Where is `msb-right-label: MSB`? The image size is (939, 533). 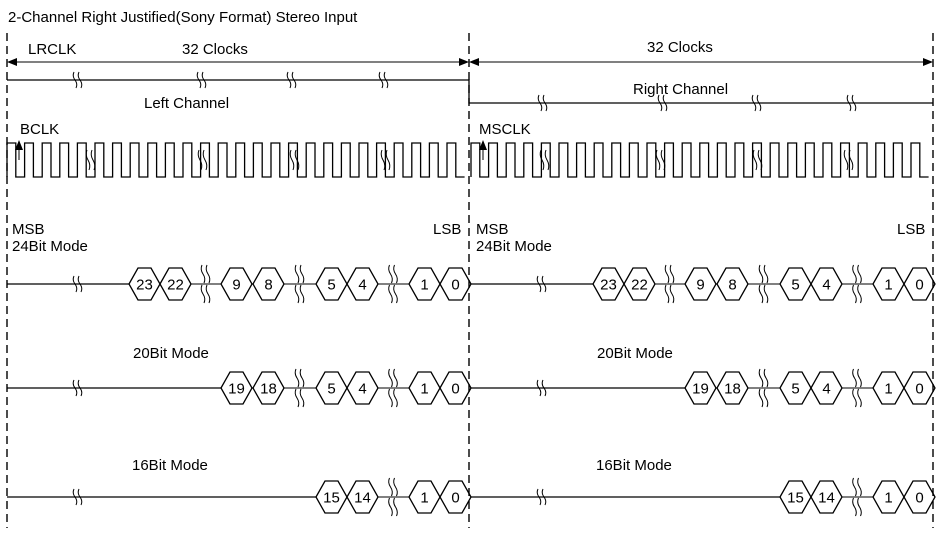
msb-right-label: MSB is located at coordinates (492, 229).